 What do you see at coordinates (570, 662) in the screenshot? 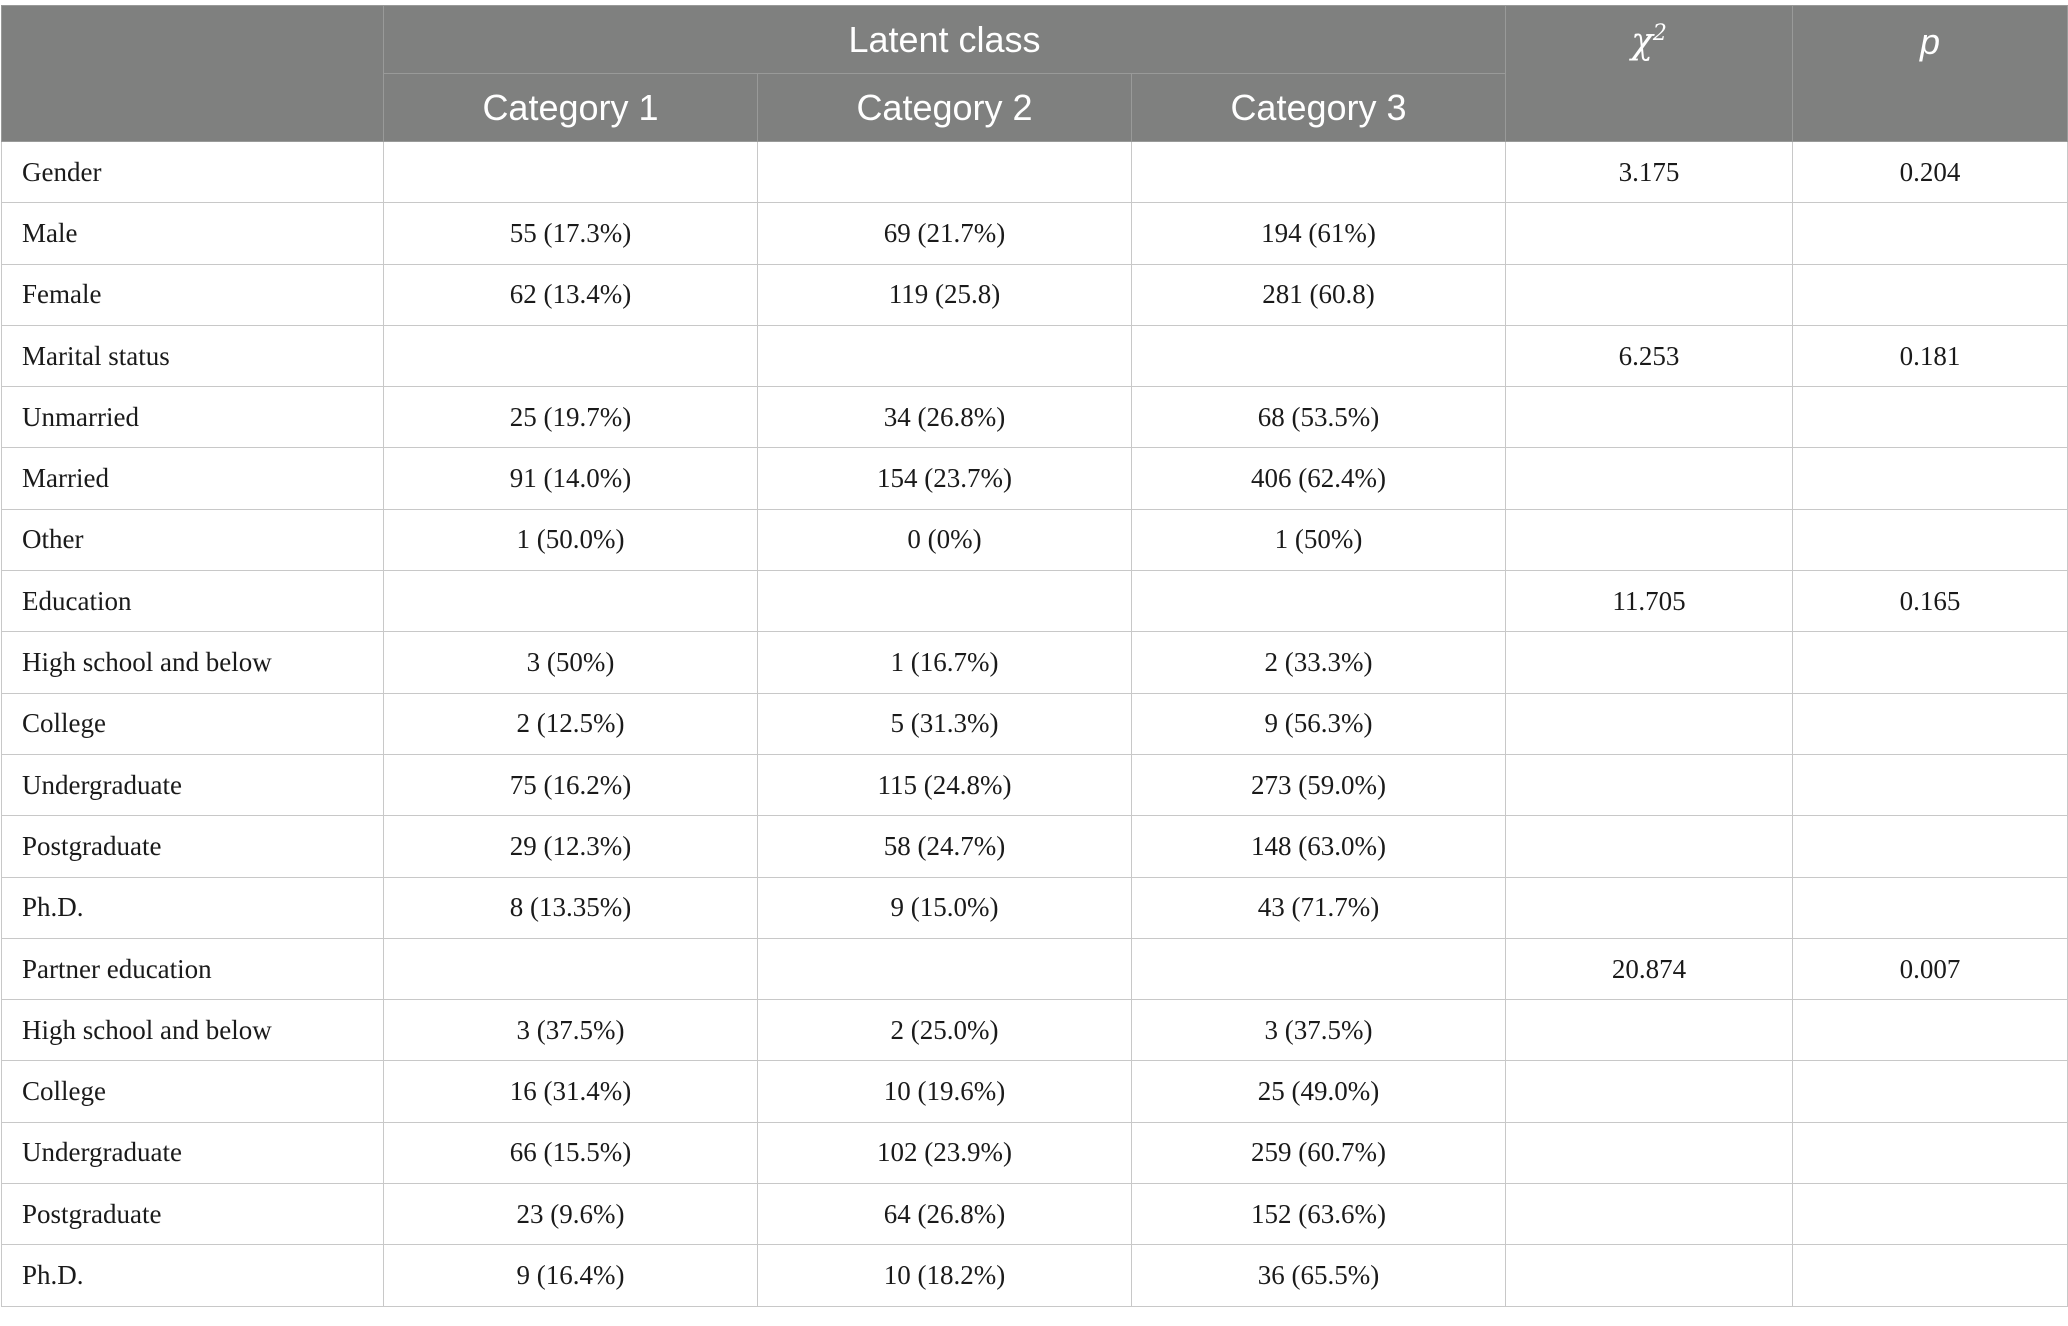
I see `cell-category-1: 3 (50%)` at bounding box center [570, 662].